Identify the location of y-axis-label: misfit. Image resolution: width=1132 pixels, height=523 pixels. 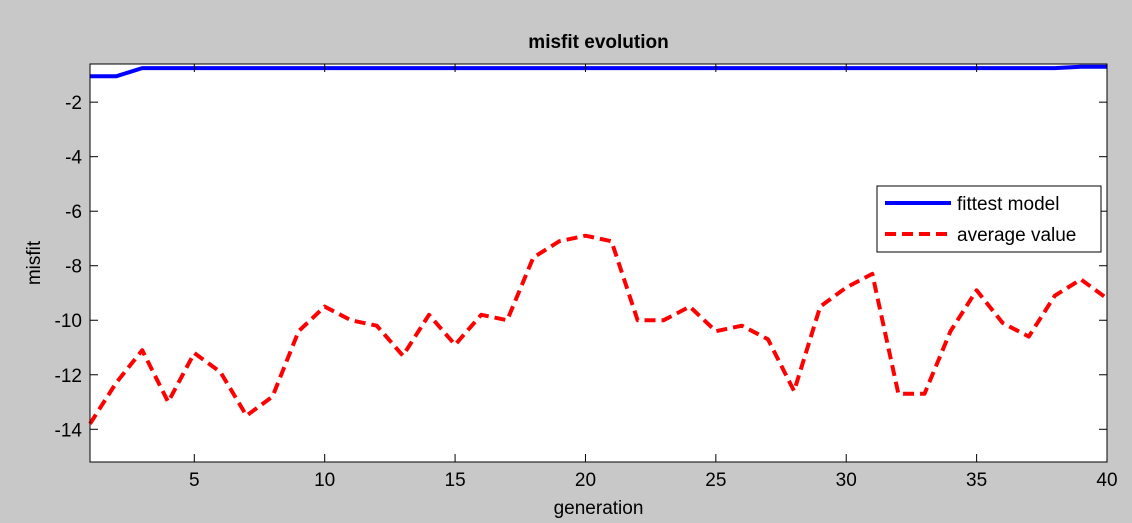
(34, 262).